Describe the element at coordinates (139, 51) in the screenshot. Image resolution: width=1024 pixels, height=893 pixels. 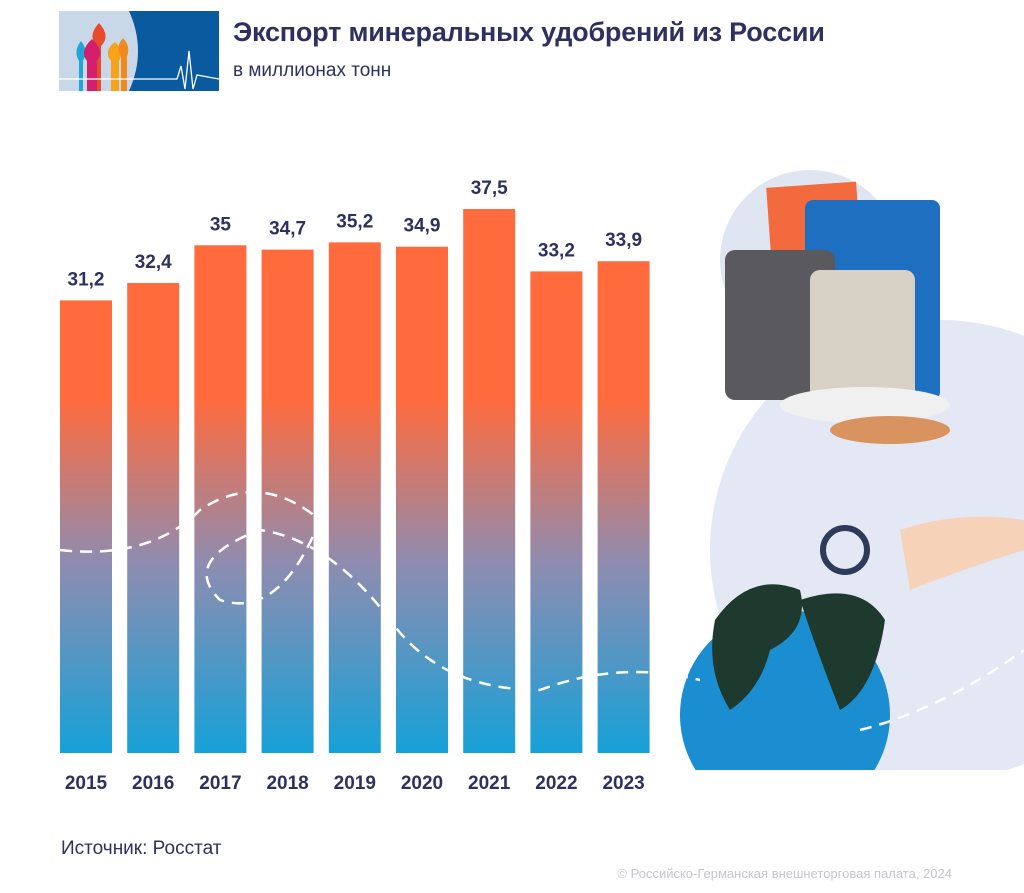
I see `logo` at that location.